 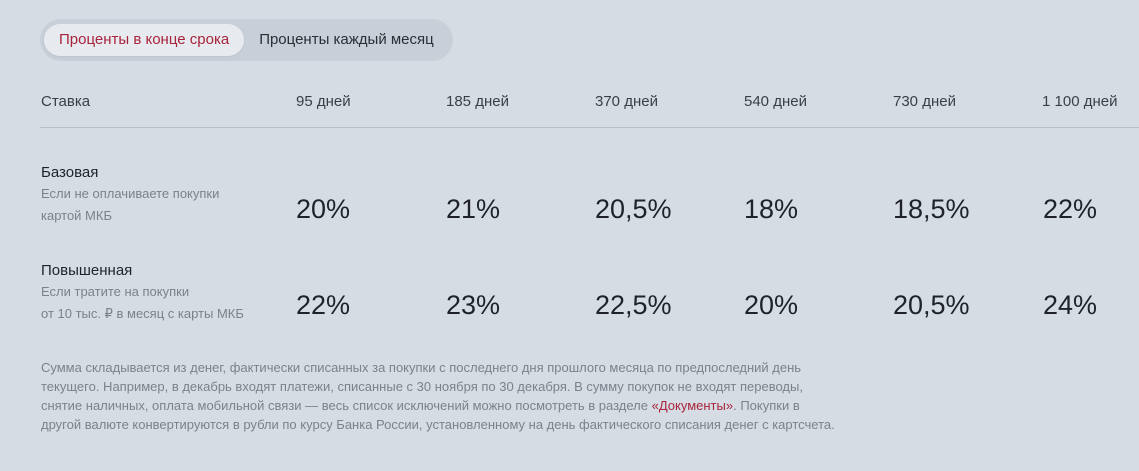 I want to click on row-description-line: Если тратите на покупки, so click(x=115, y=291).